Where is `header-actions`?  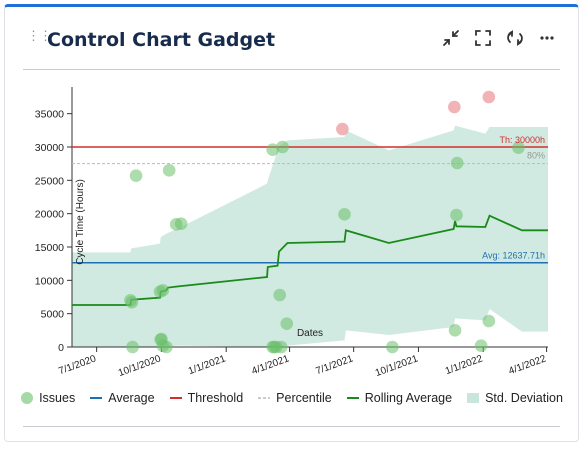
header-actions is located at coordinates (499, 38).